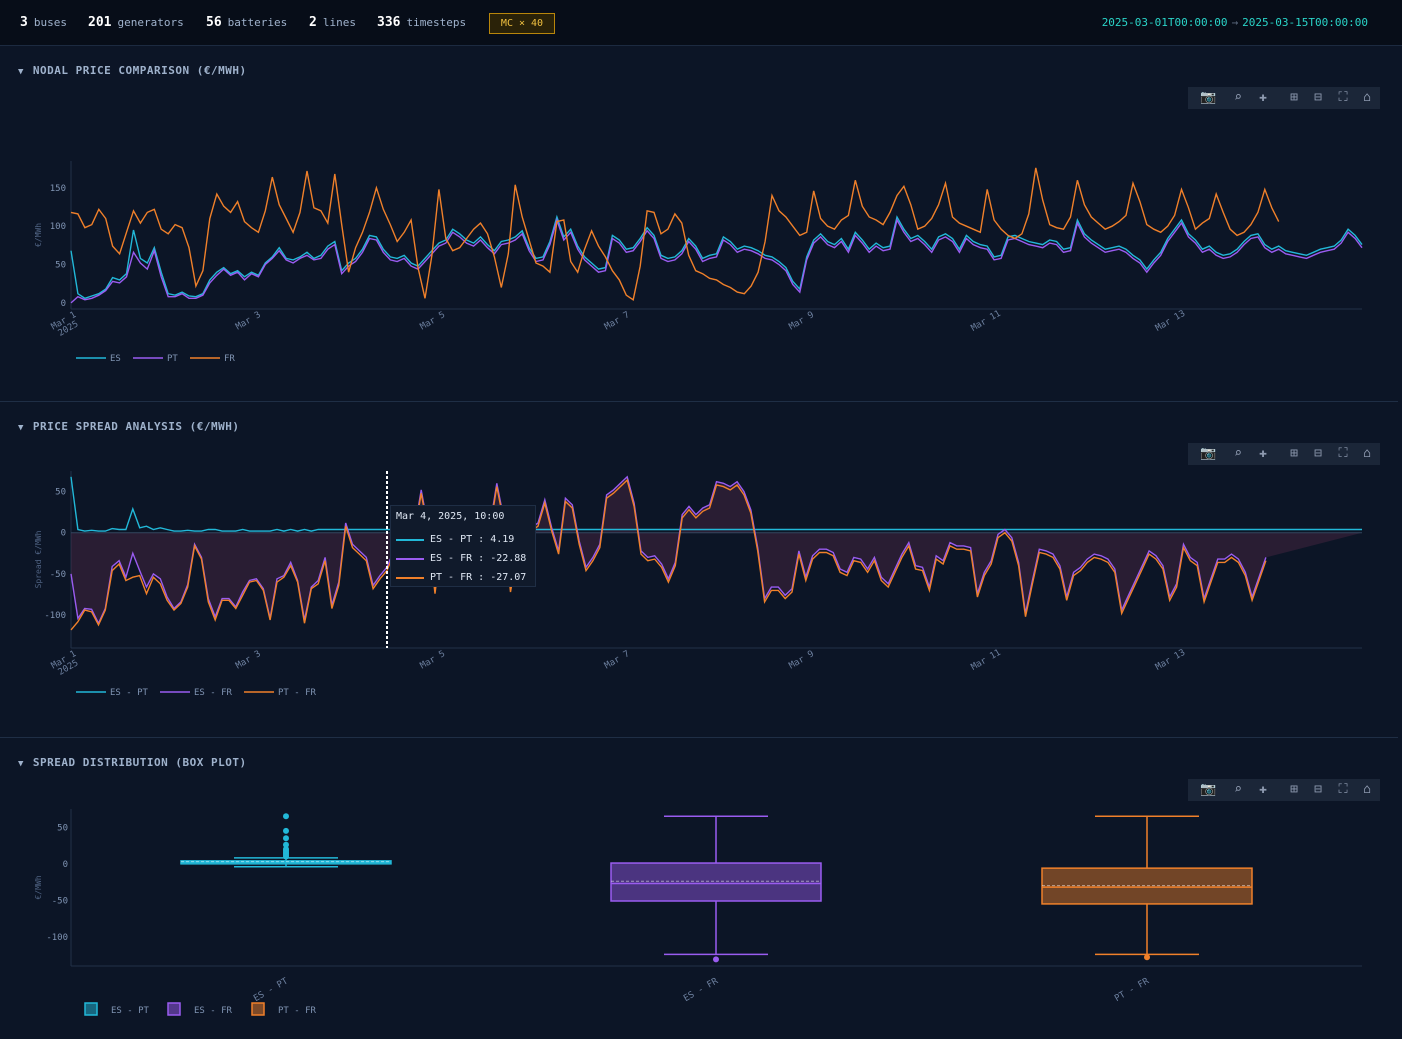  Describe the element at coordinates (433, 660) in the screenshot. I see `x-tick-label: Mar 5` at that location.